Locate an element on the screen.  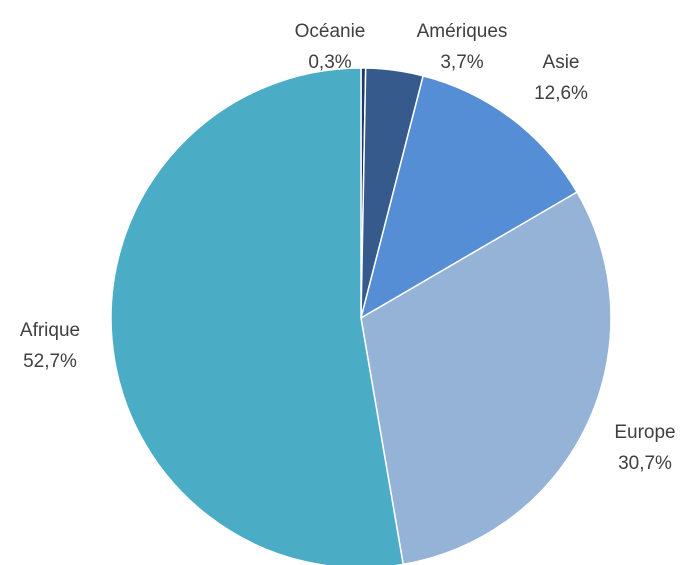
slice-label: Océanie is located at coordinates (330, 31).